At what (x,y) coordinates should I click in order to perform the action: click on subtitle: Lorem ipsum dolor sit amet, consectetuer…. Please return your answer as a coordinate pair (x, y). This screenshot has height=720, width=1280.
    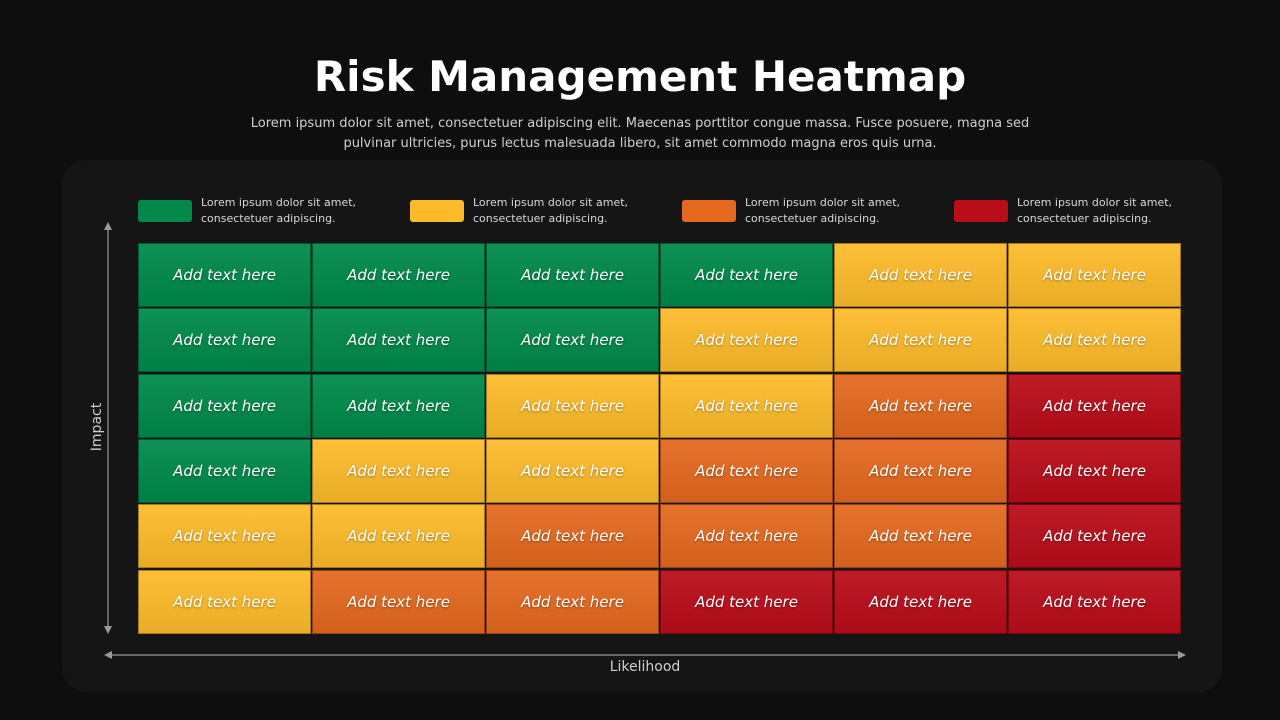
    Looking at the image, I should click on (640, 133).